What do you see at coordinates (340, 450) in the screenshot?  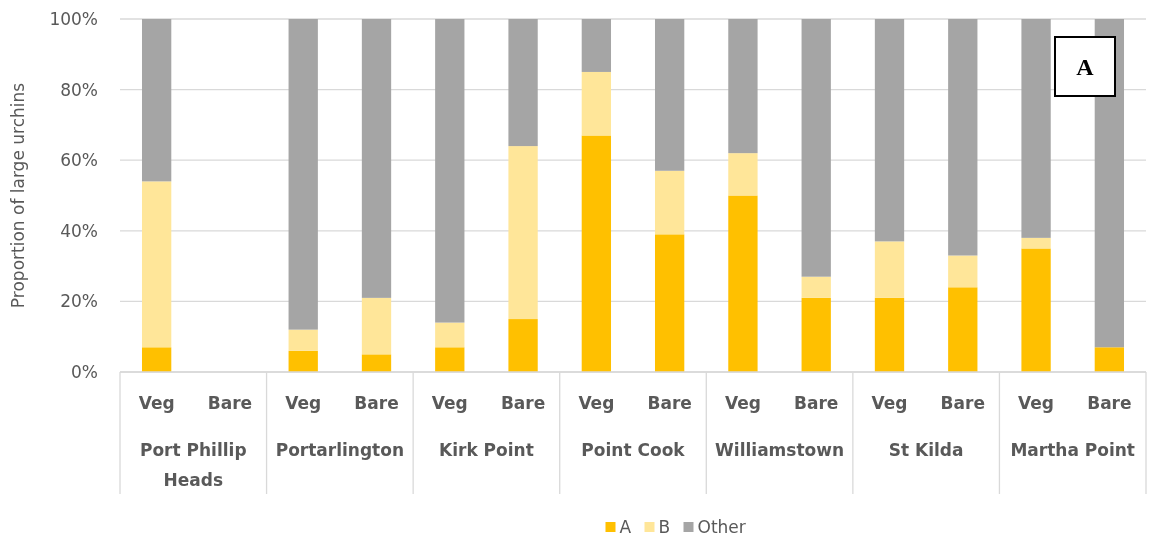 I see `text: Portarlington` at bounding box center [340, 450].